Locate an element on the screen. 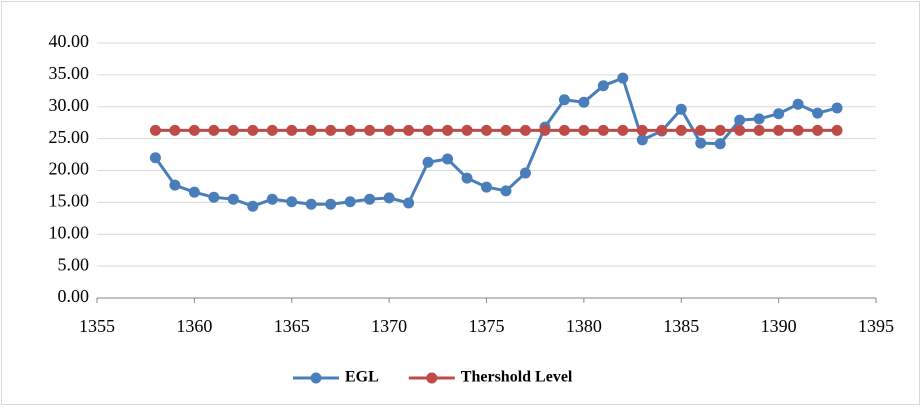 The width and height of the screenshot is (922, 407). y-tick-label: 30.00 is located at coordinates (69, 105).